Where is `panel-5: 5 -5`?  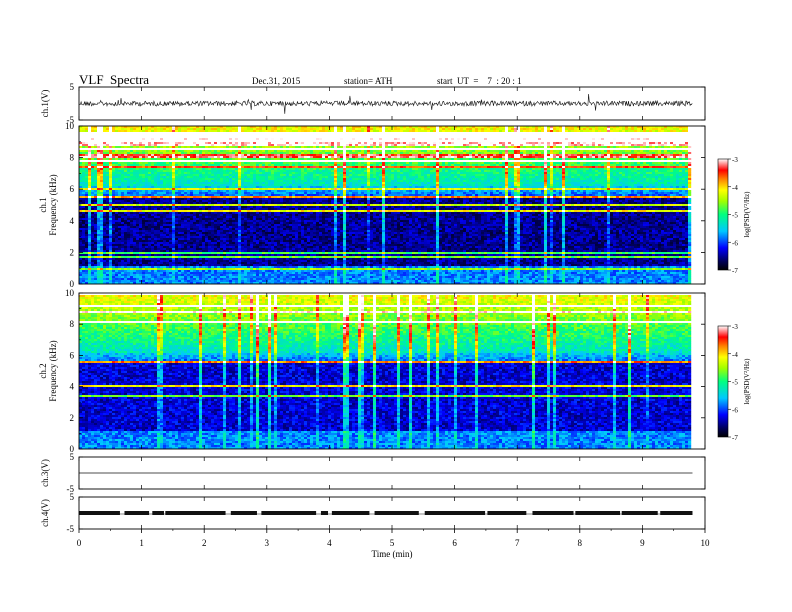 panel-5: 5 -5 is located at coordinates (386, 513).